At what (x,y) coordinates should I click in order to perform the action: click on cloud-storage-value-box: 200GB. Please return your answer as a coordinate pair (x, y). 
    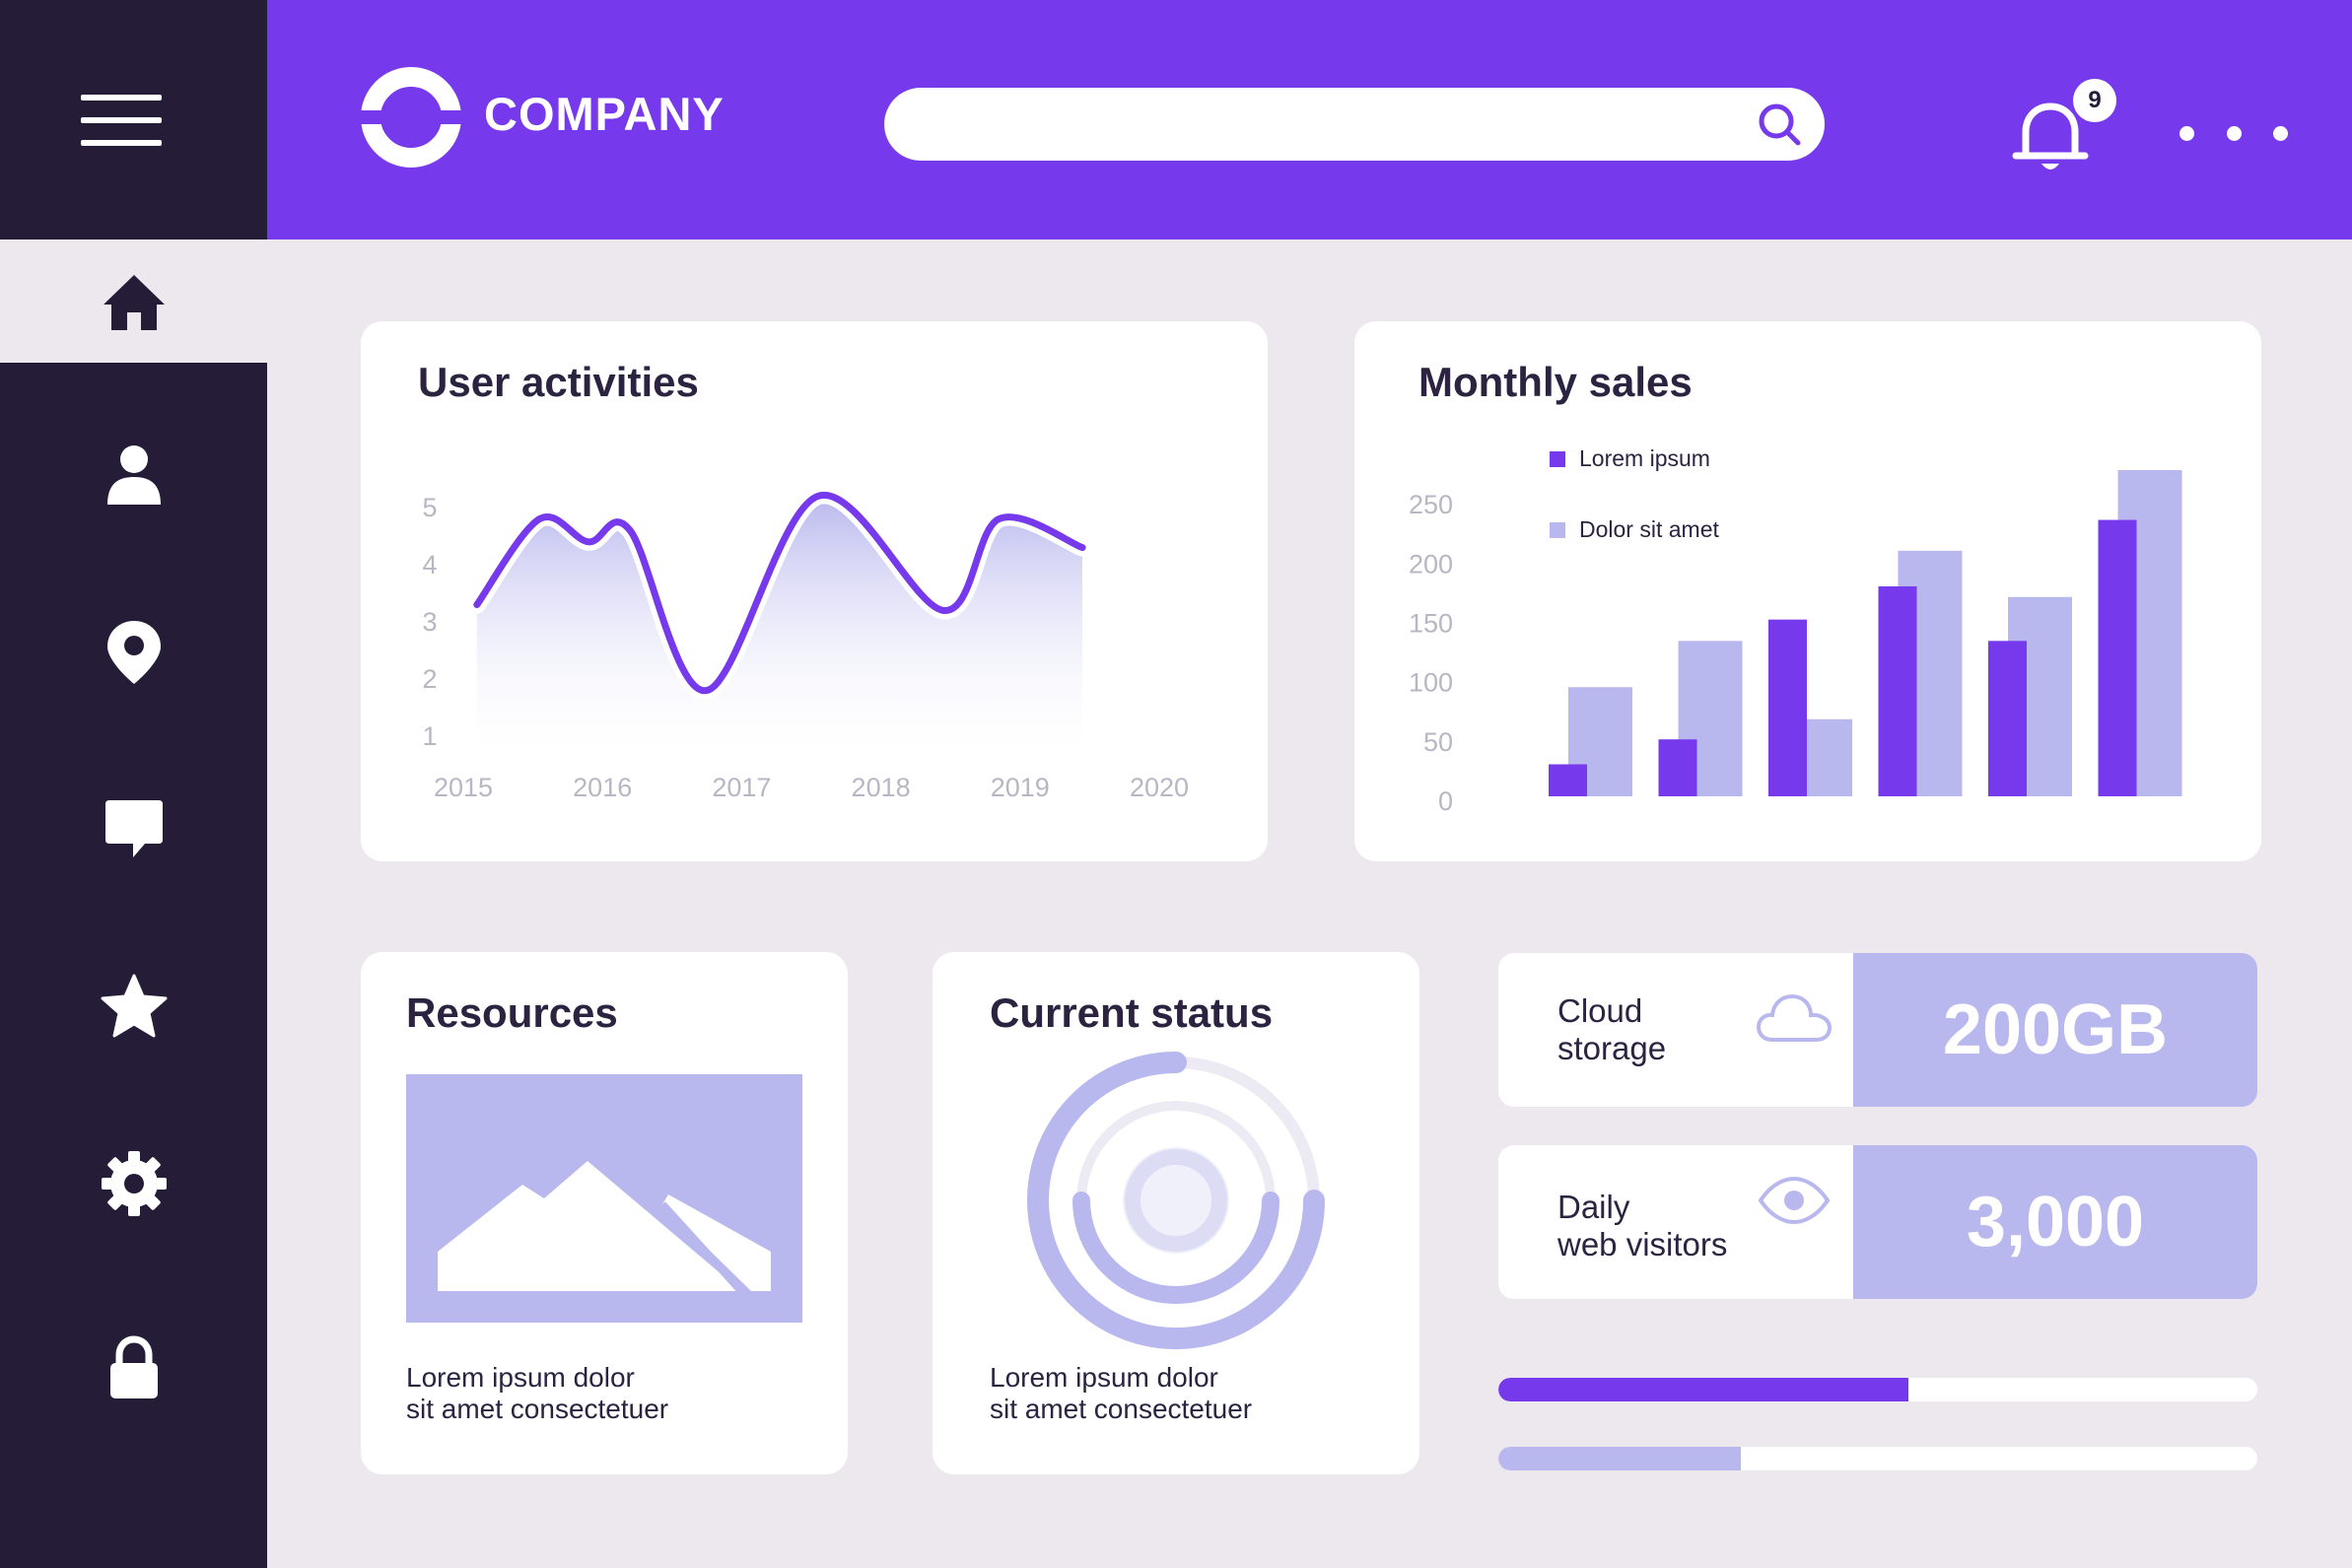
    Looking at the image, I should click on (2055, 1030).